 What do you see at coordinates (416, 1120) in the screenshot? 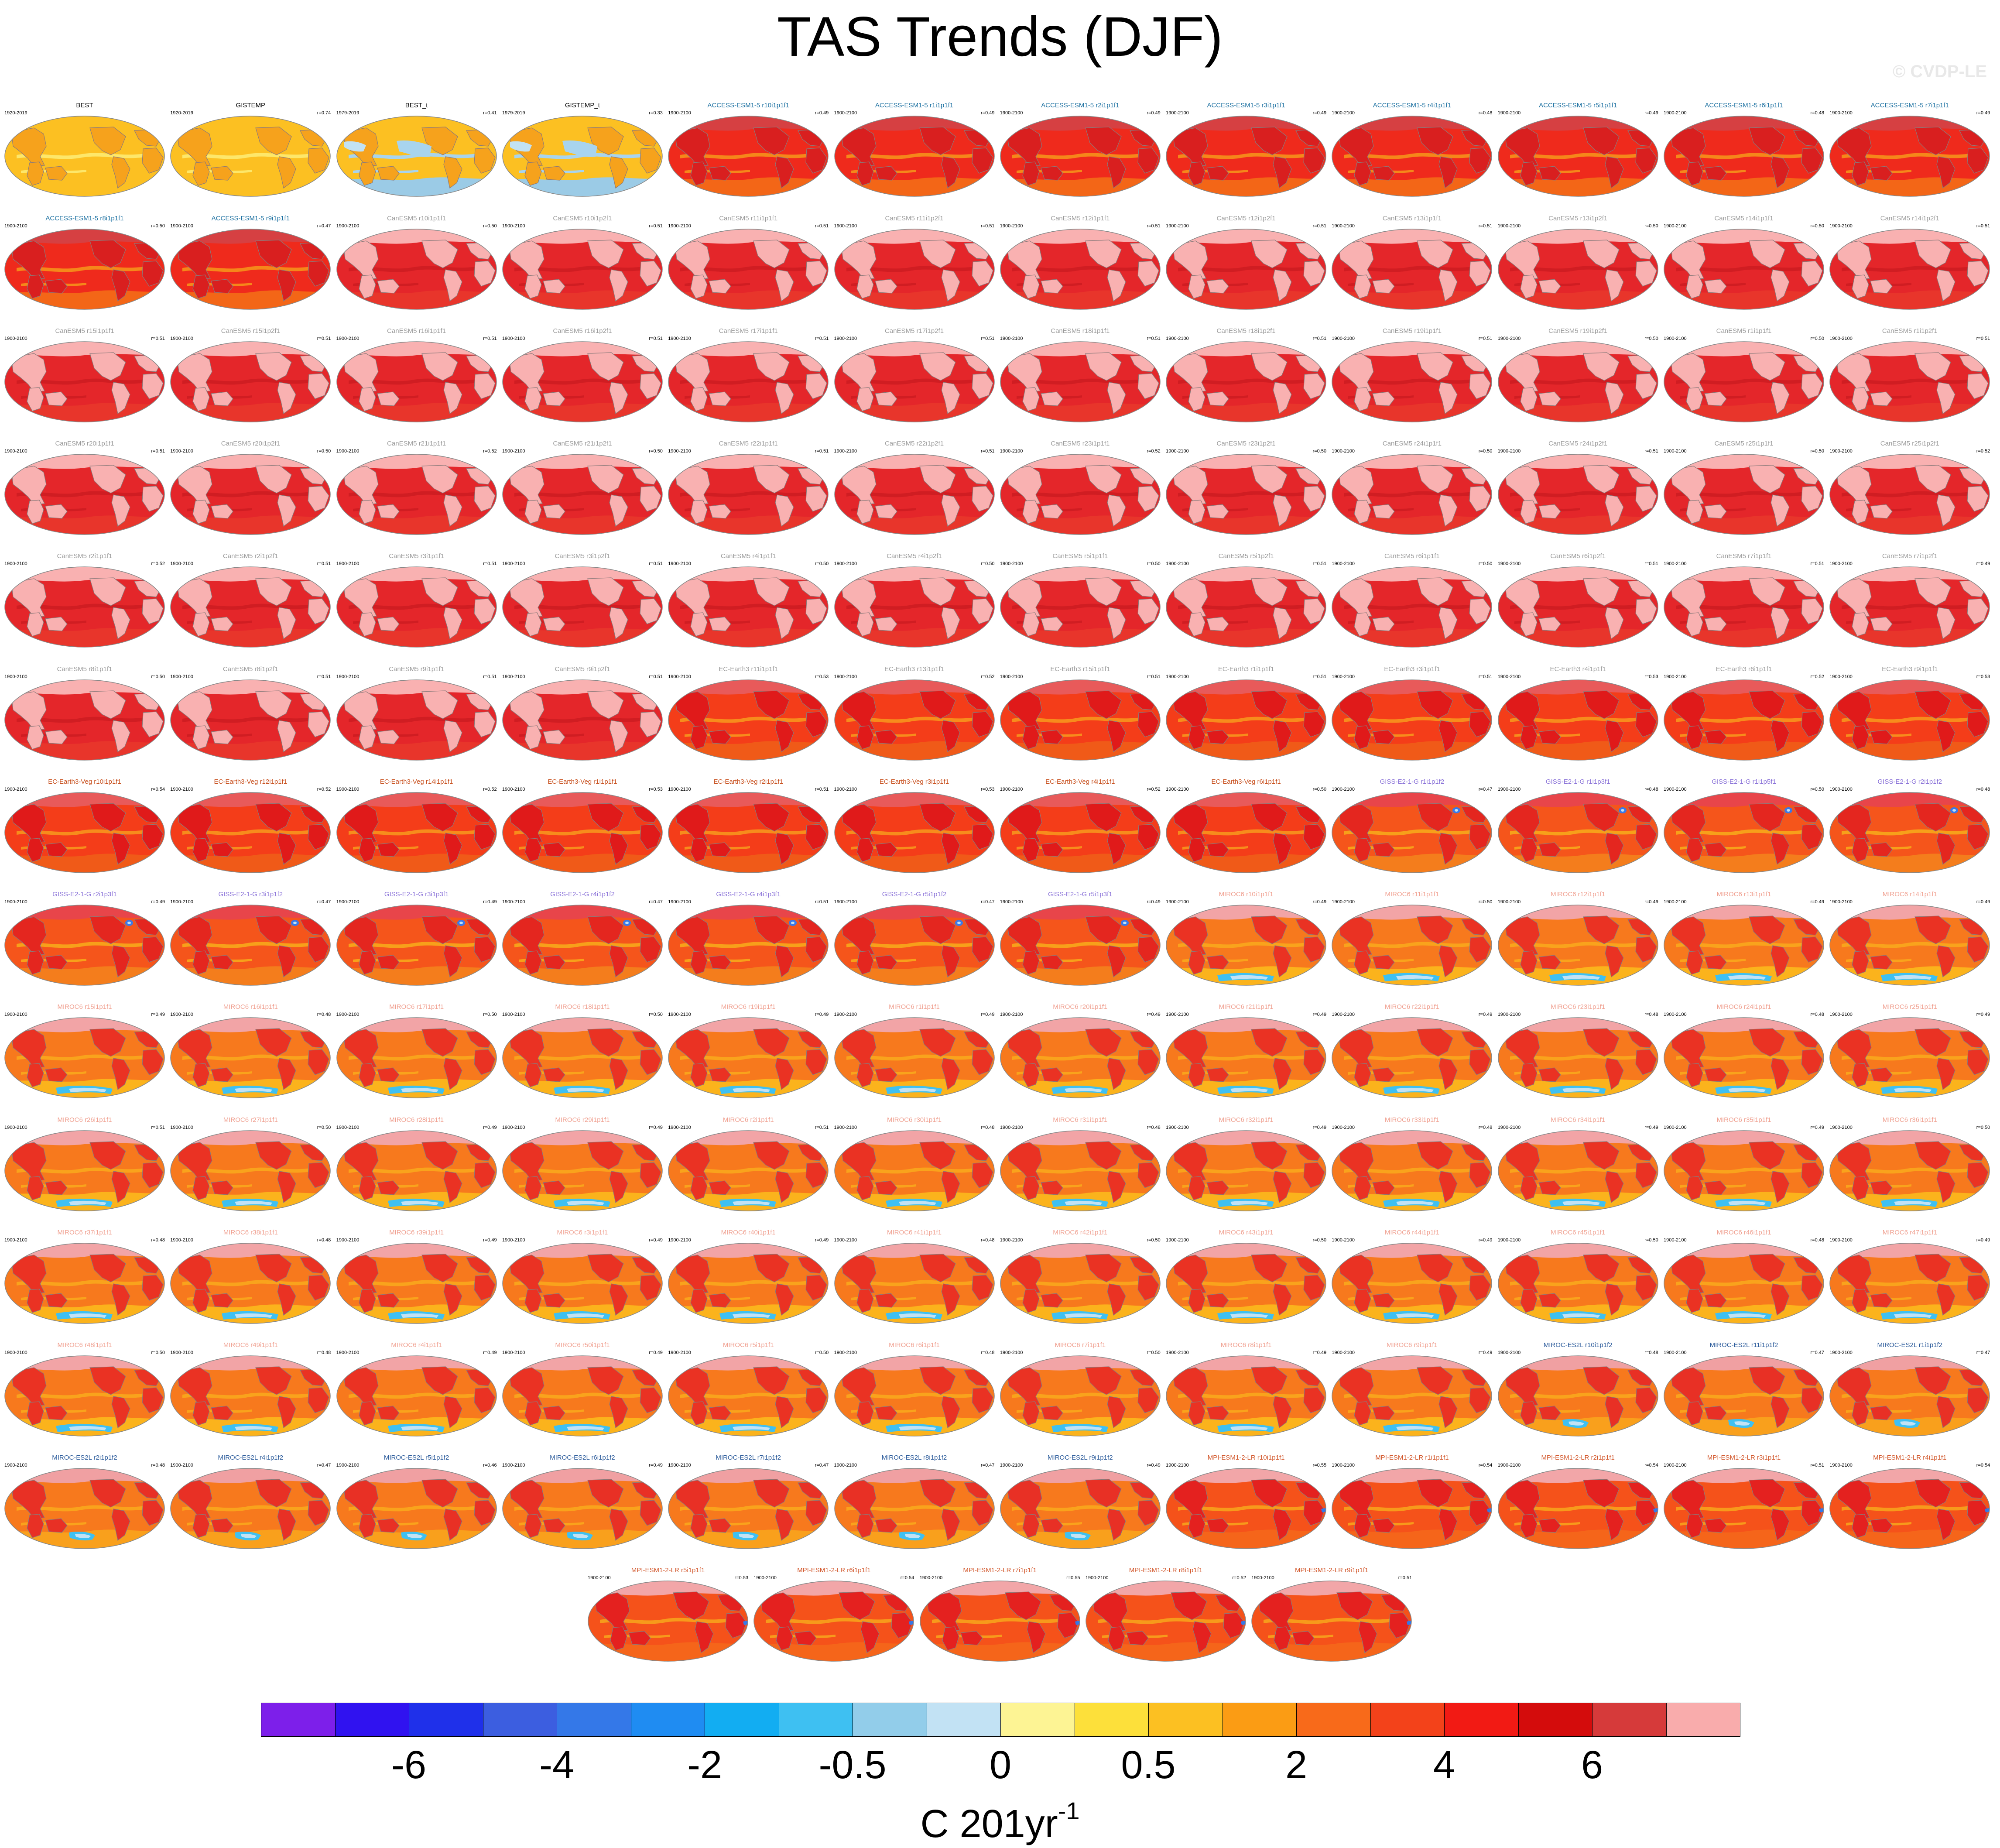
I see `panel-title: MIROC6 r28i1p1f1` at bounding box center [416, 1120].